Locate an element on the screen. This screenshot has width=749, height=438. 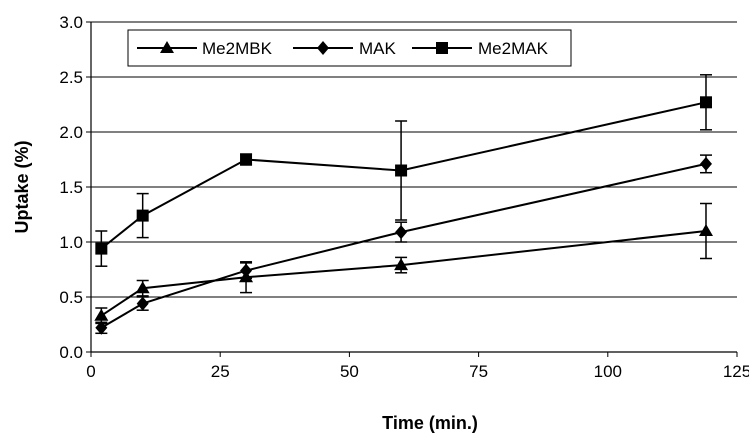
x-tick-label-75: 75 is located at coordinates (478, 371).